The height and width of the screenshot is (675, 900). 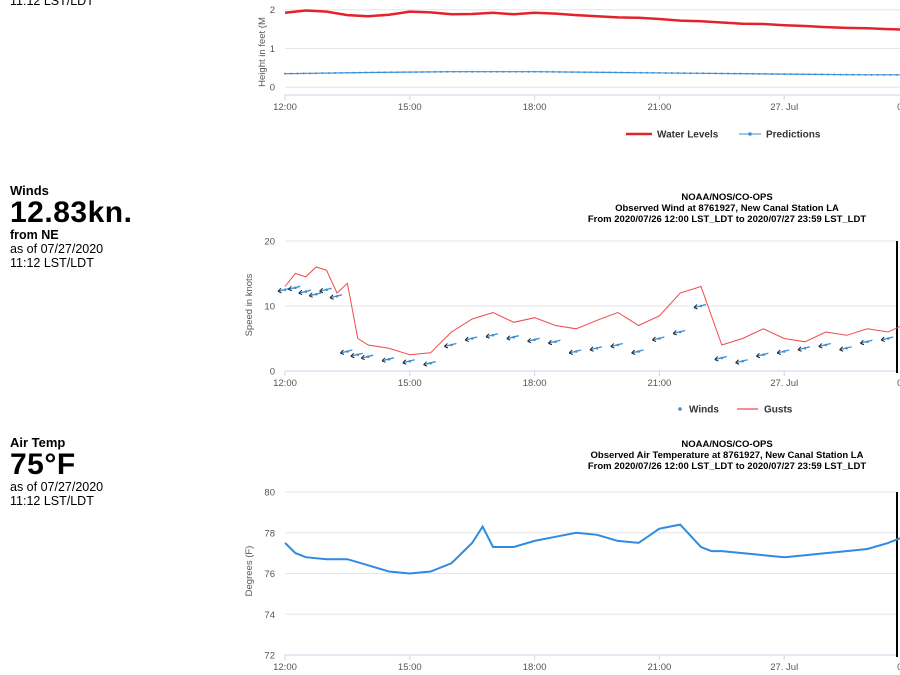 I want to click on water-level-xtick-label: 15:00, so click(x=410, y=107).